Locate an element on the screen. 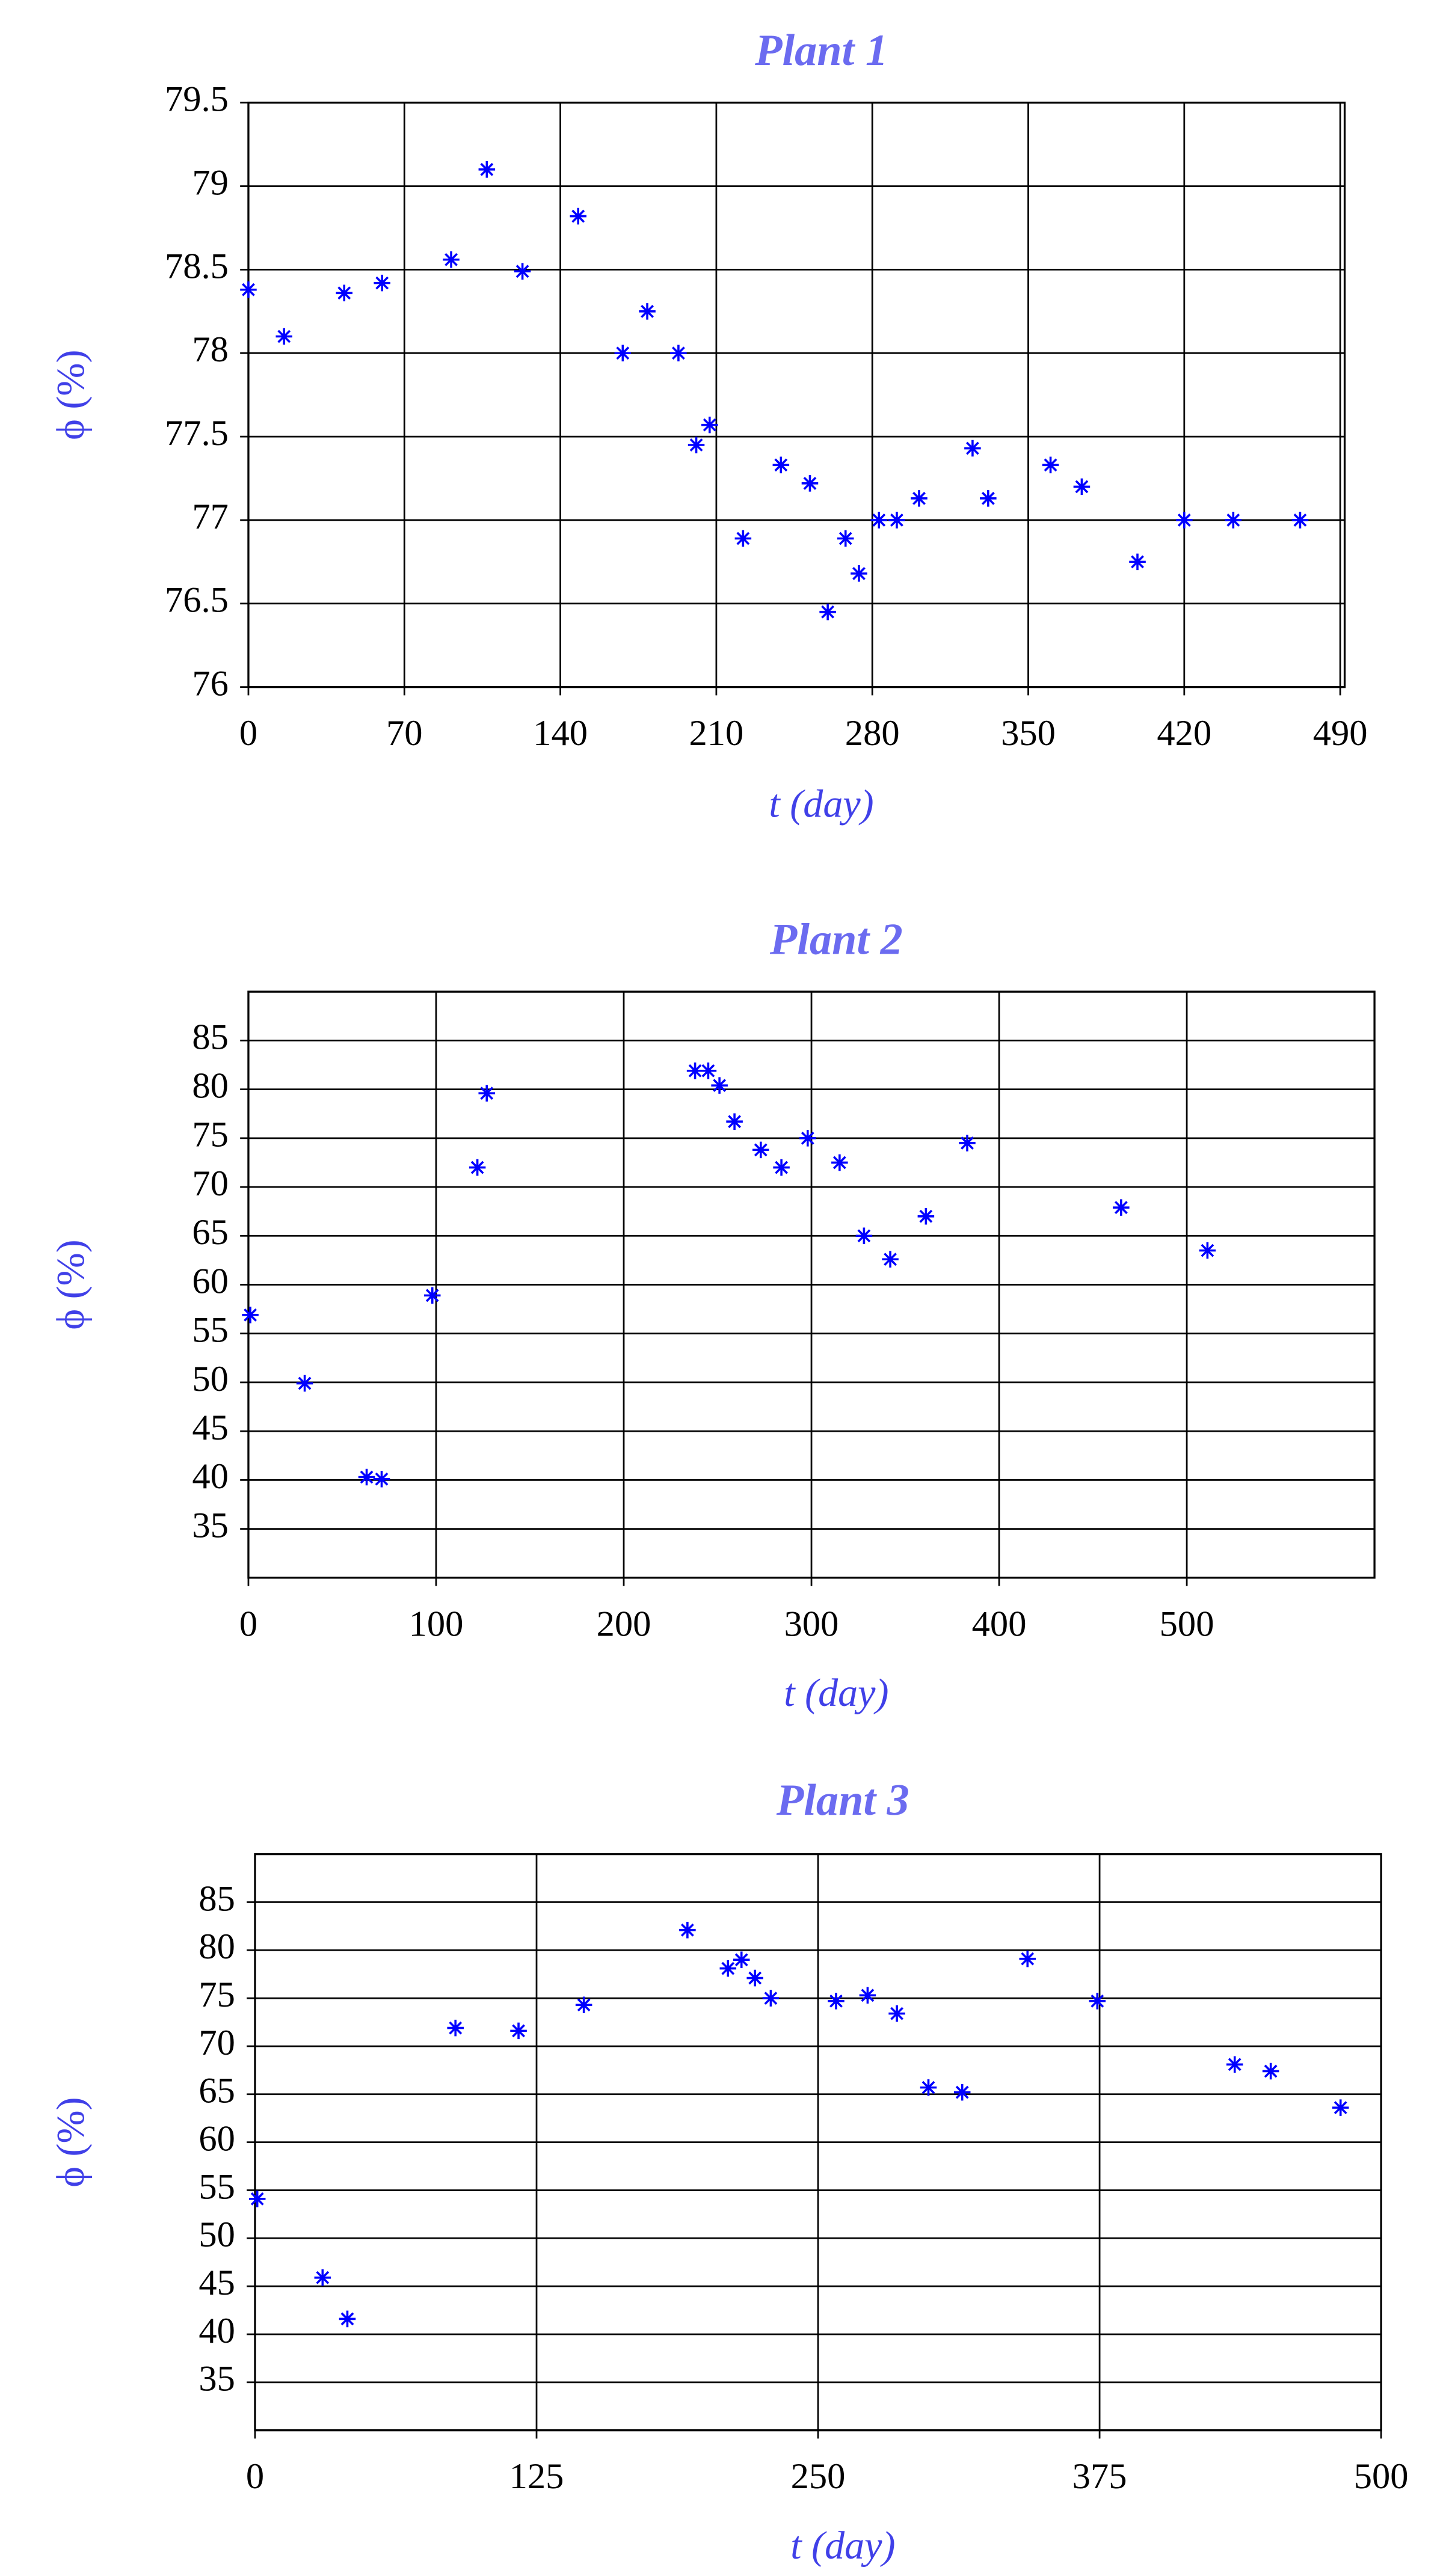  x-tick-label: 210 is located at coordinates (716, 733).